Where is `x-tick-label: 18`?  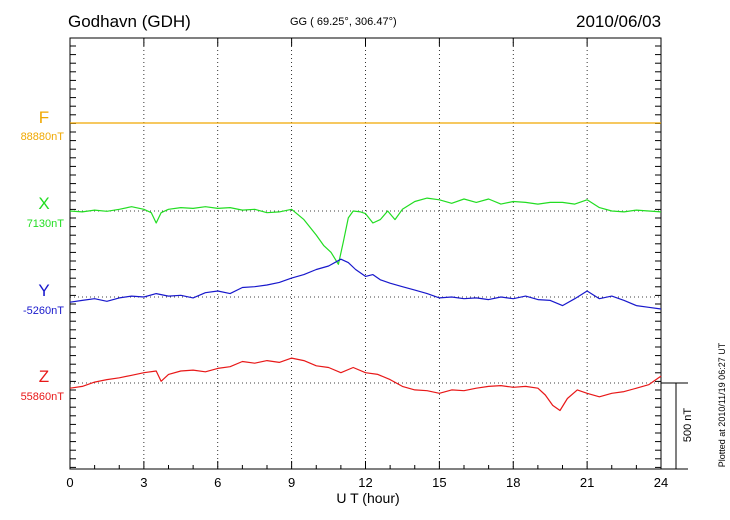
x-tick-label: 18 is located at coordinates (513, 482).